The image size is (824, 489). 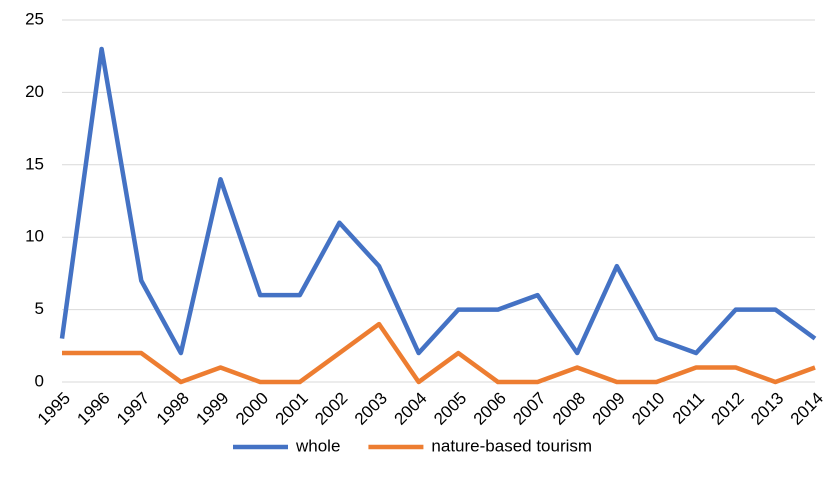 I want to click on y-tick-label: 0, so click(x=39, y=380).